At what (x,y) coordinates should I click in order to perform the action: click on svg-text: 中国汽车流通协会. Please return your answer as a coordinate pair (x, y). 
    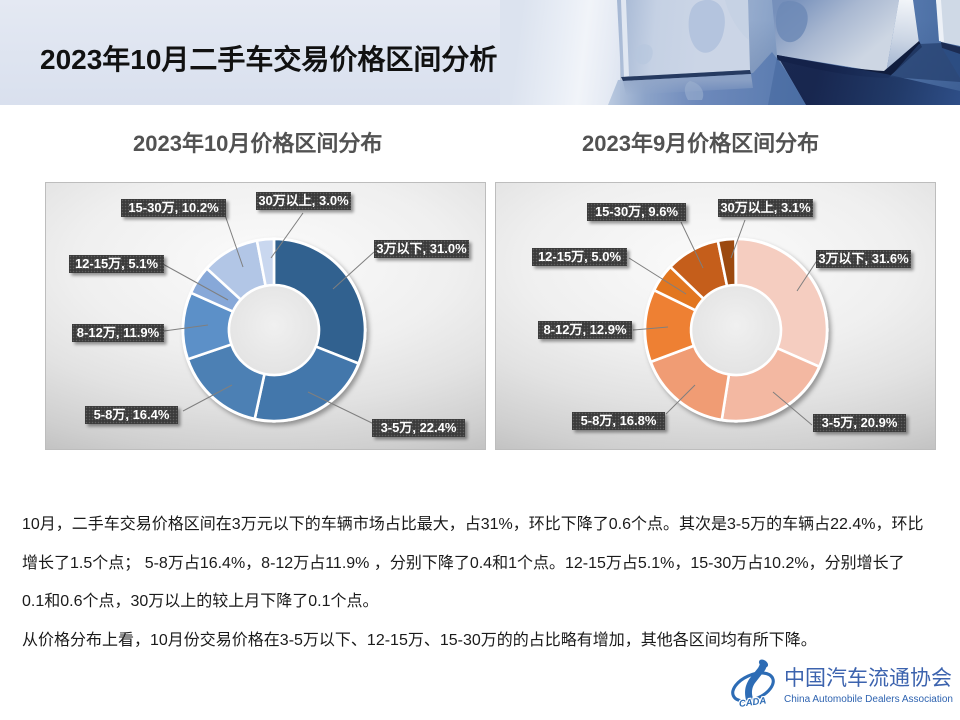
    Looking at the image, I should click on (868, 678).